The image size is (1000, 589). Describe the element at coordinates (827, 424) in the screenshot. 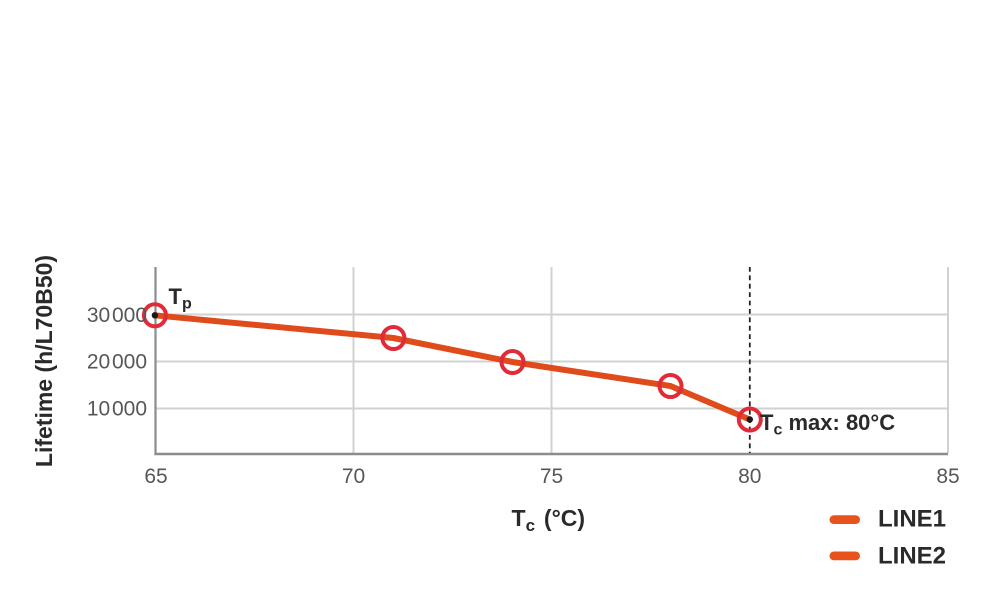

I see `svg-text: Tc max: 80°C` at that location.